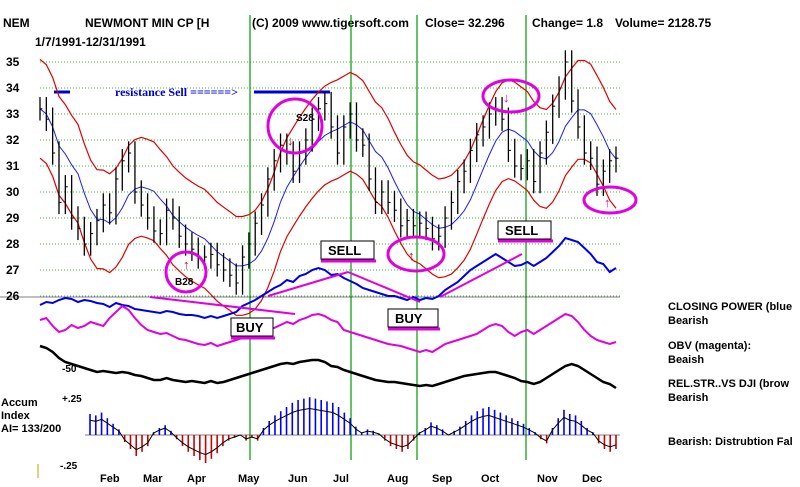 This screenshot has width=800, height=487. What do you see at coordinates (13, 140) in the screenshot?
I see `y-tick-label: 32` at bounding box center [13, 140].